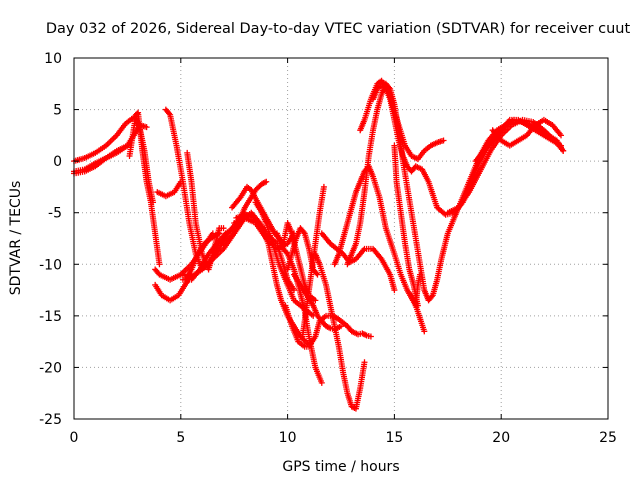  What do you see at coordinates (50, 317) in the screenshot?
I see `y-tick-label: -15` at bounding box center [50, 317].